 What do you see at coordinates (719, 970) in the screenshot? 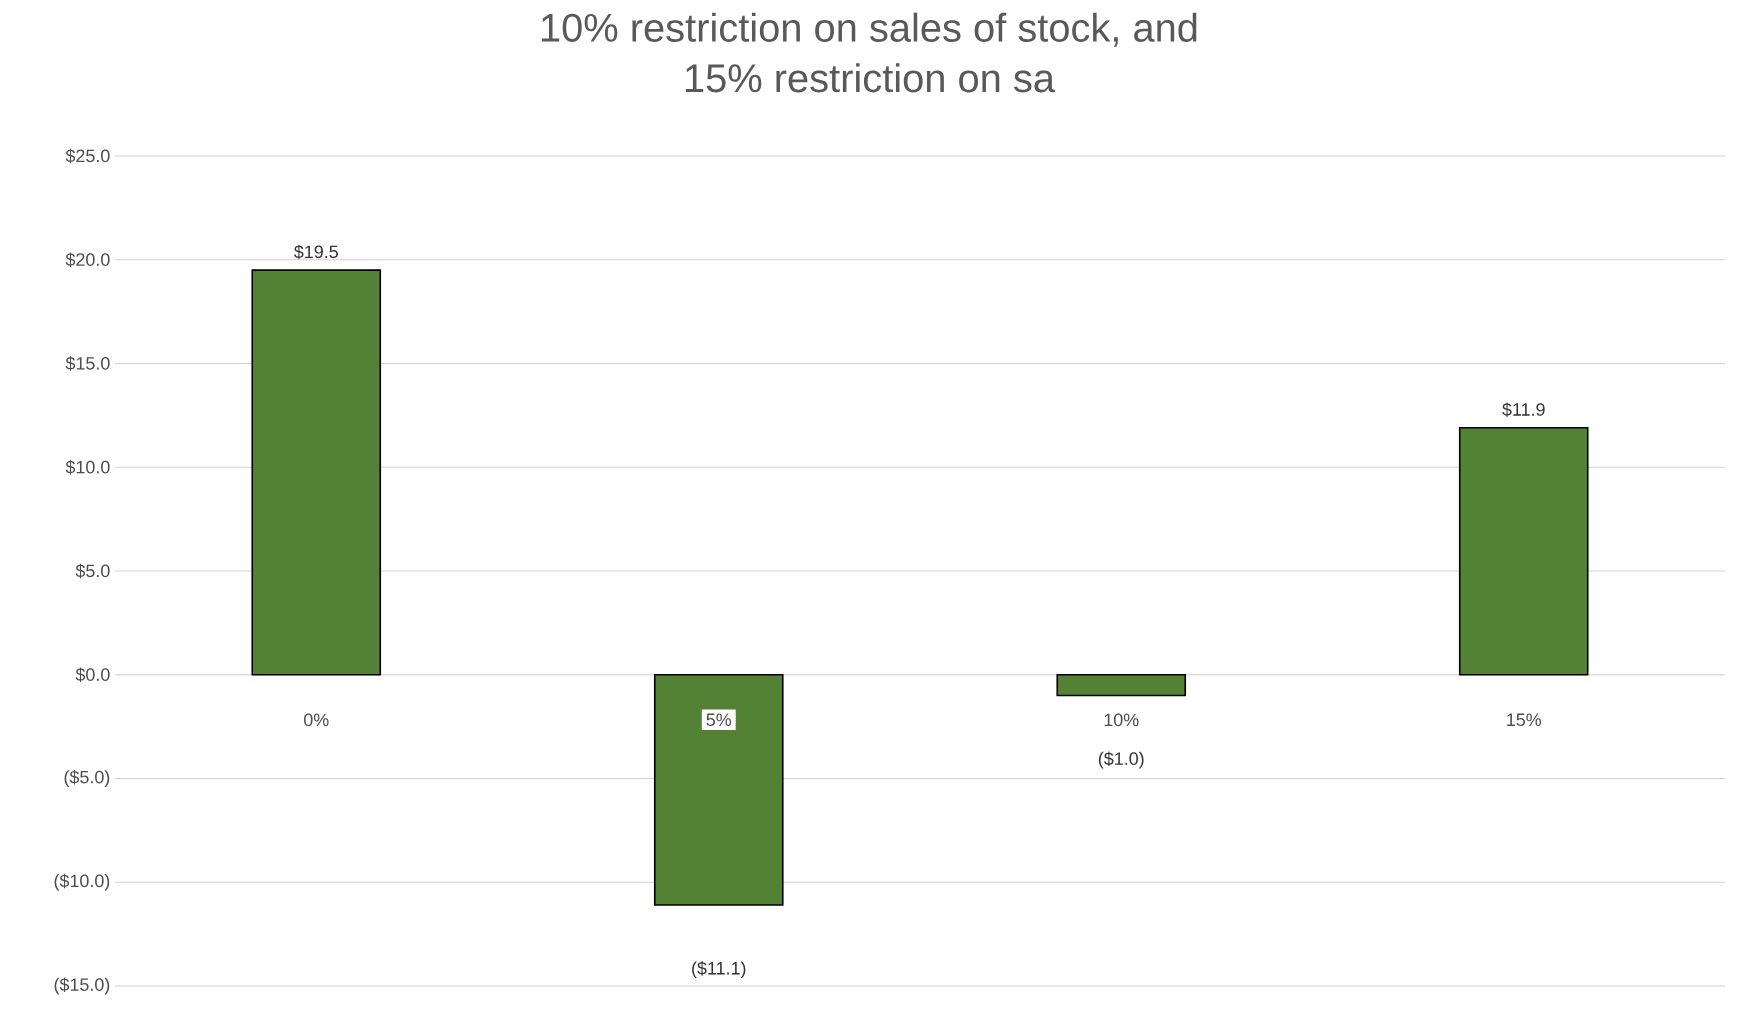
I see `data-label: ($11.1)` at bounding box center [719, 970].